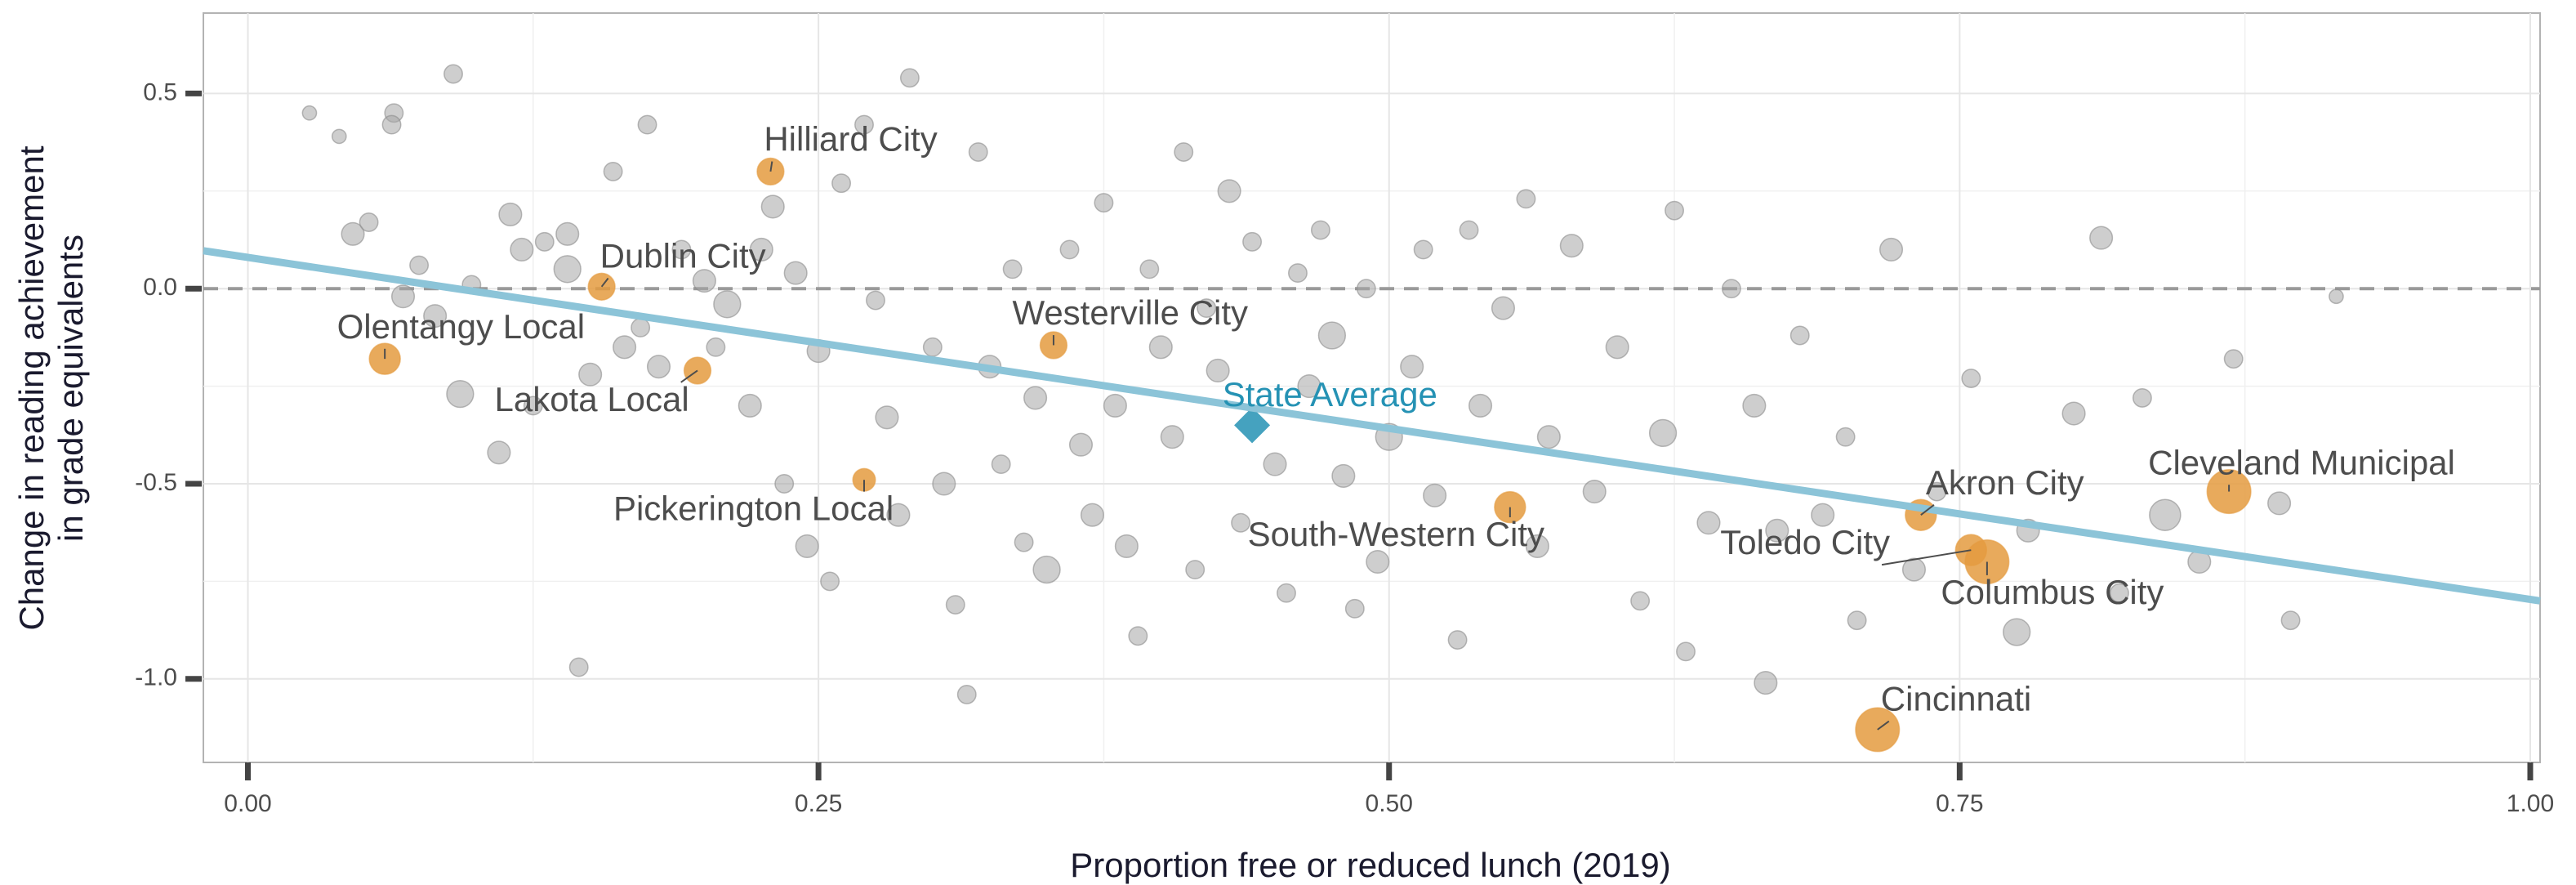  What do you see at coordinates (247, 803) in the screenshot?
I see `x-tick-label: 0.00` at bounding box center [247, 803].